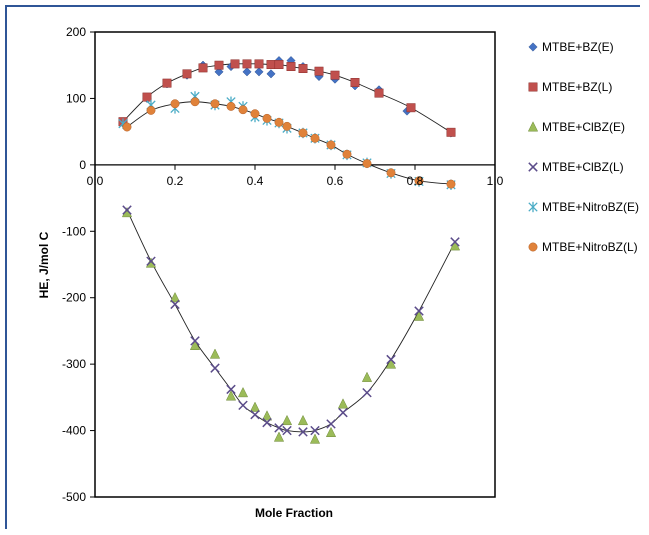  What do you see at coordinates (95, 181) in the screenshot?
I see `x-tick-label: 0.0` at bounding box center [95, 181].